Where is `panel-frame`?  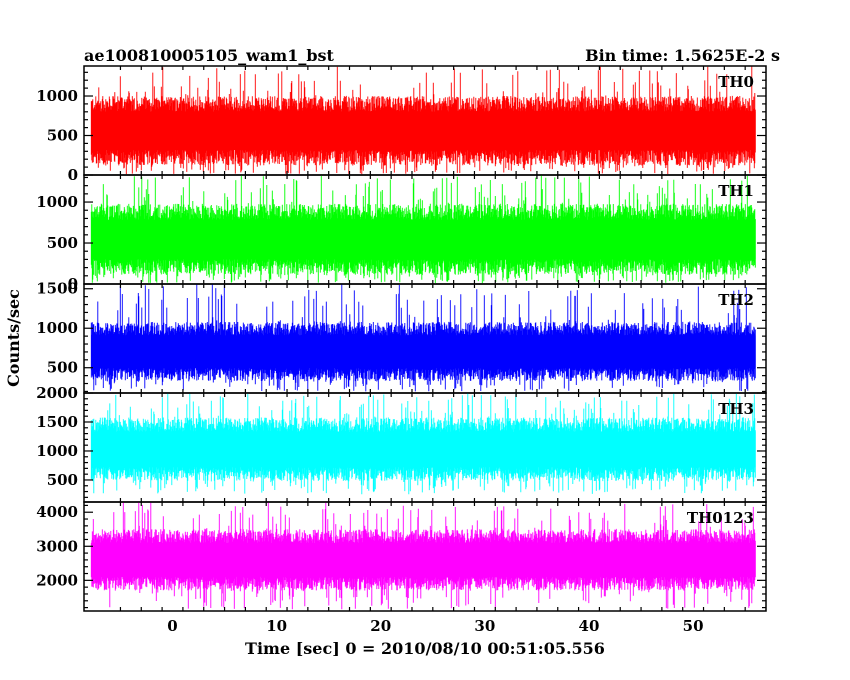 panel-frame is located at coordinates (425, 556).